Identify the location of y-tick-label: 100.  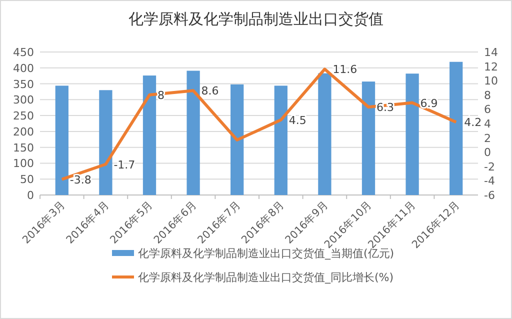
(23, 163).